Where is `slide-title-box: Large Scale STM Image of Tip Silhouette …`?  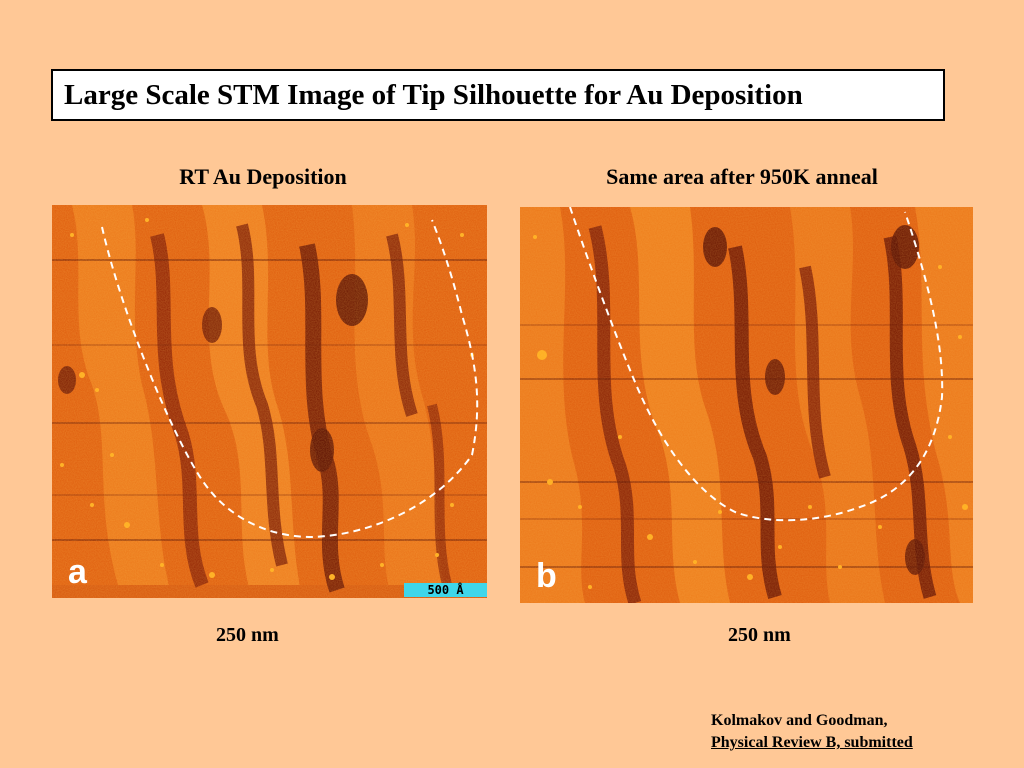
slide-title-box: Large Scale STM Image of Tip Silhouette … is located at coordinates (498, 95).